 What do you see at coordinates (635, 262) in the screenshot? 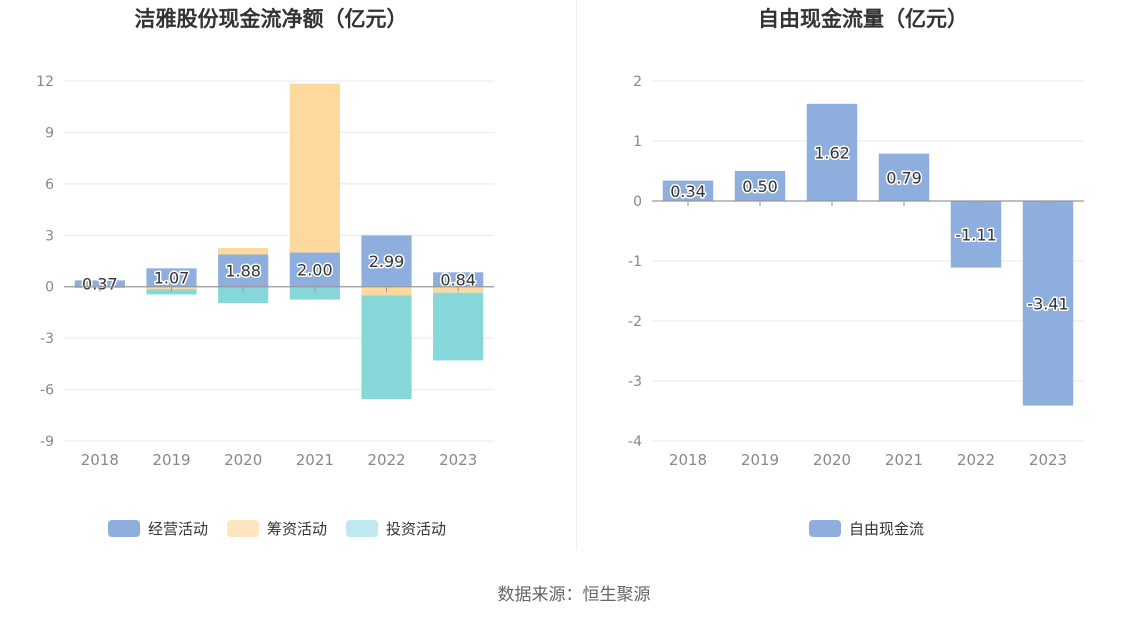
I see `right-ytick-label: -1` at bounding box center [635, 262].